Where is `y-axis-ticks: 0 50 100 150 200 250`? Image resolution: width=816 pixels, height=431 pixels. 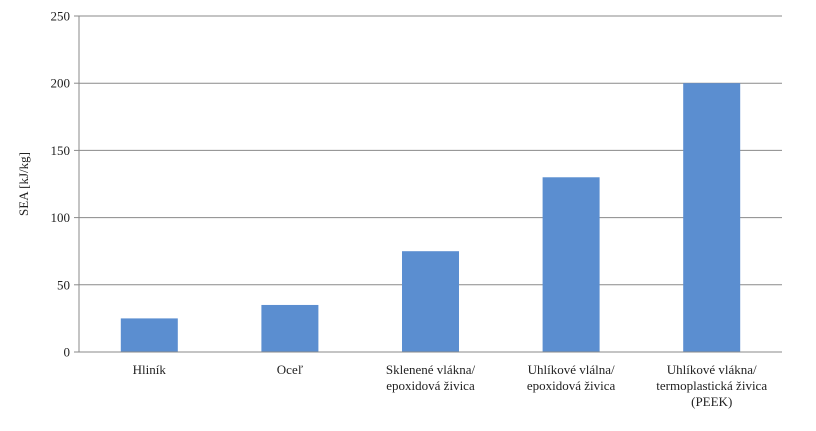 y-axis-ticks: 0 50 100 150 200 250 is located at coordinates (65, 184).